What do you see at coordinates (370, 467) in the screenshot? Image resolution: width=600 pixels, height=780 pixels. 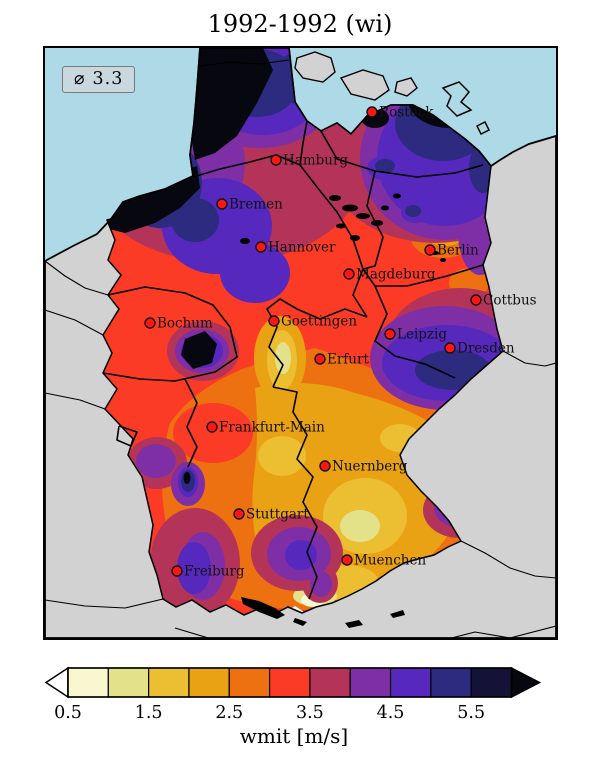 I see `city-label: Nuernberg` at bounding box center [370, 467].